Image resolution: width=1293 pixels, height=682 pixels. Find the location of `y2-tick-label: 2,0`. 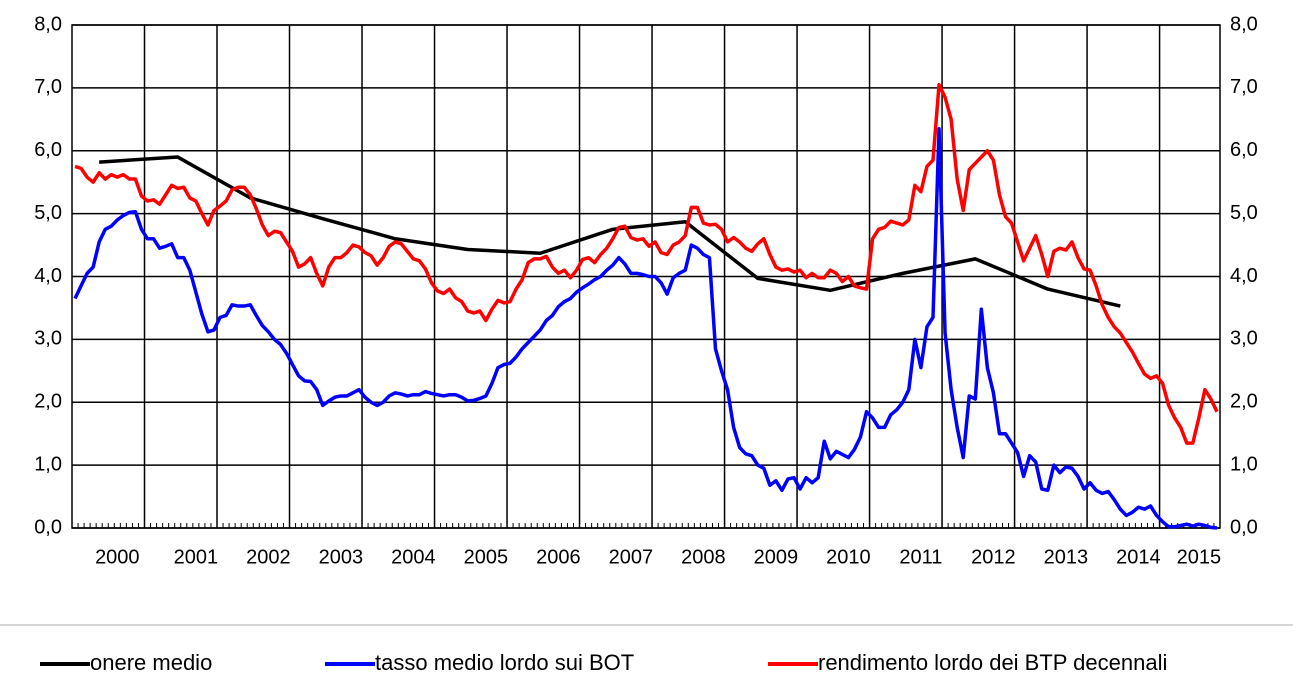

y2-tick-label: 2,0 is located at coordinates (1244, 402).